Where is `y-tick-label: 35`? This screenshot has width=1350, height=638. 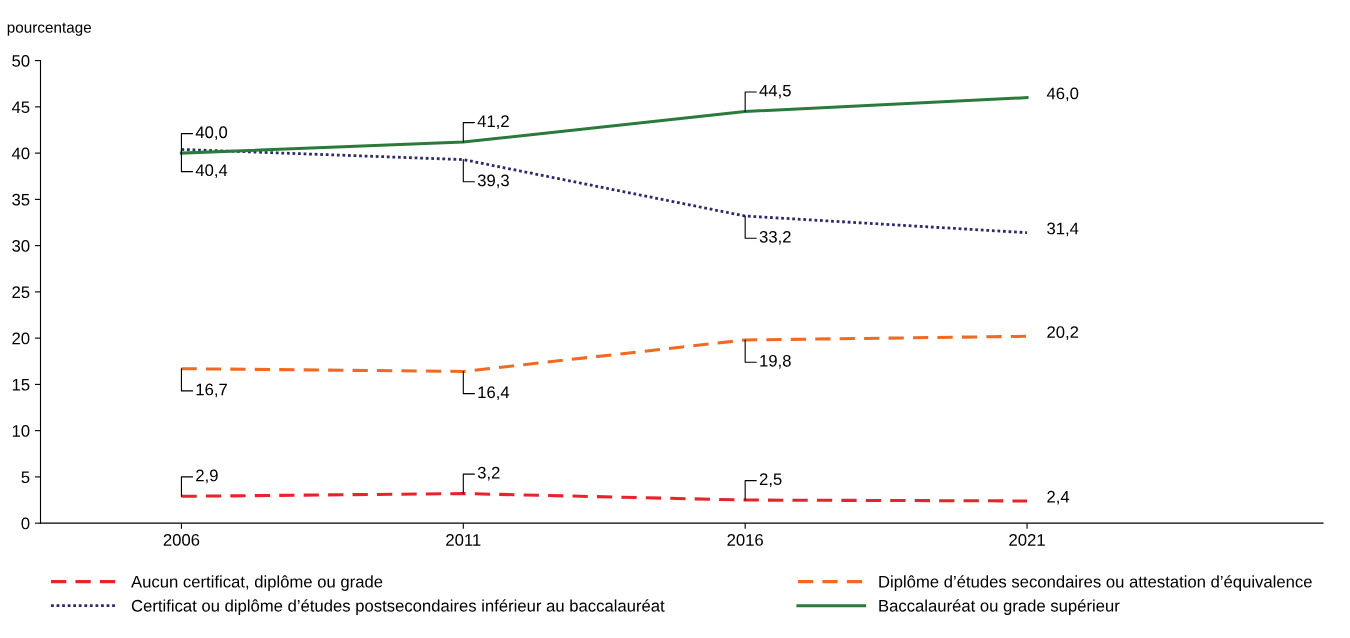 y-tick-label: 35 is located at coordinates (21, 199).